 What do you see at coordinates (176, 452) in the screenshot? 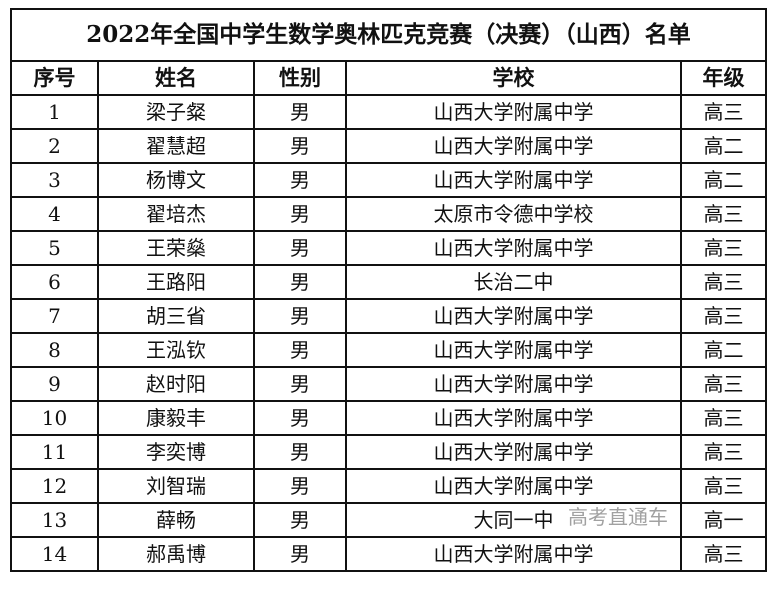
I see `cell-name: 李奕博` at bounding box center [176, 452].